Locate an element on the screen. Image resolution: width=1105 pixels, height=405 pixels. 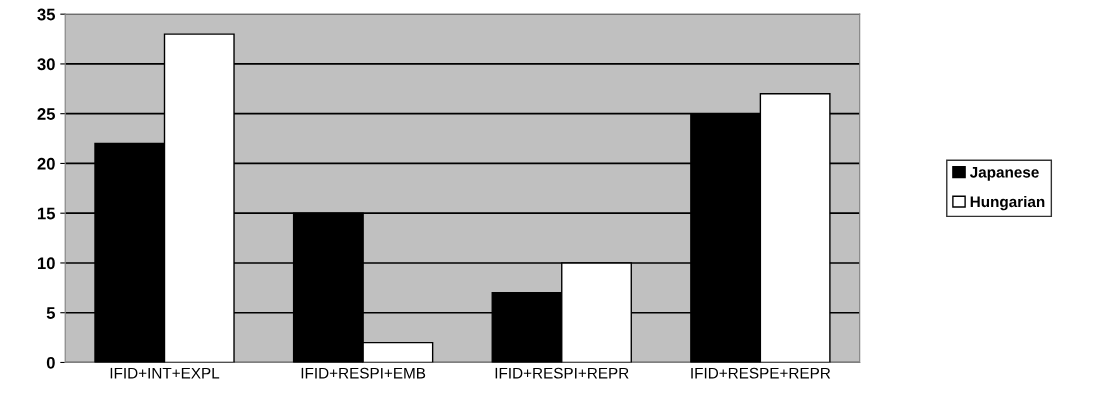
legend-label: Japanese is located at coordinates (1004, 173).